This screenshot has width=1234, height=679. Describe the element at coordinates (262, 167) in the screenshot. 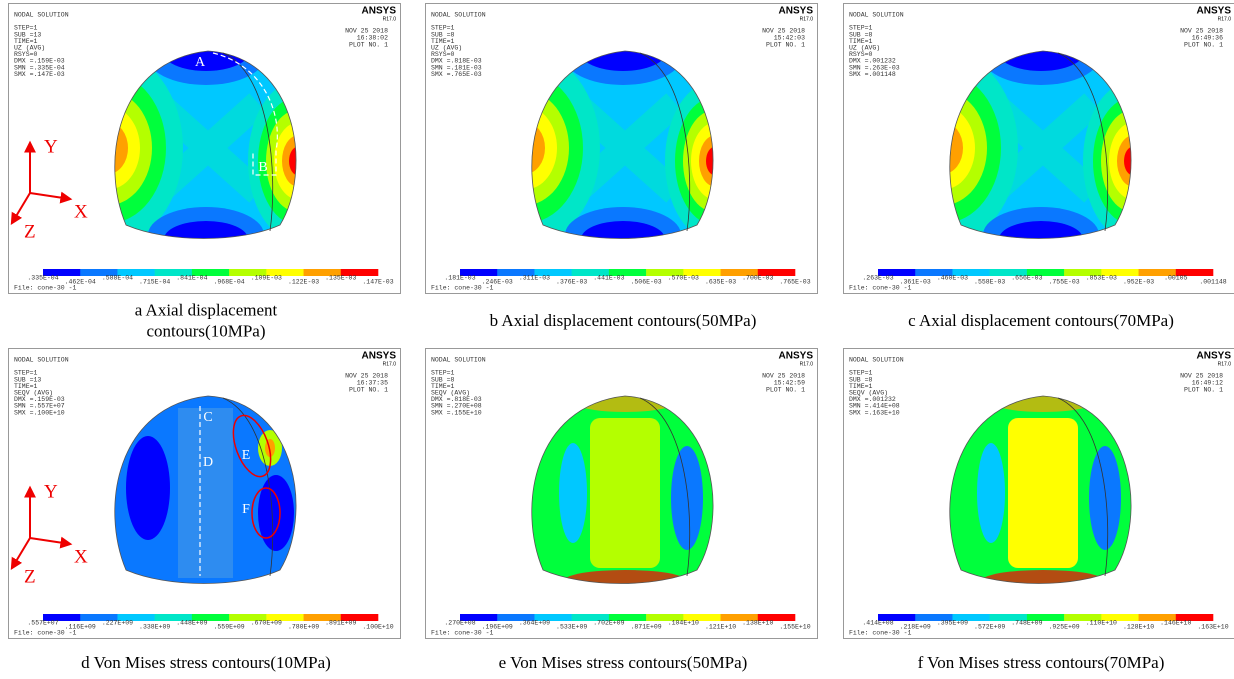

I see `annotation-label: B` at that location.